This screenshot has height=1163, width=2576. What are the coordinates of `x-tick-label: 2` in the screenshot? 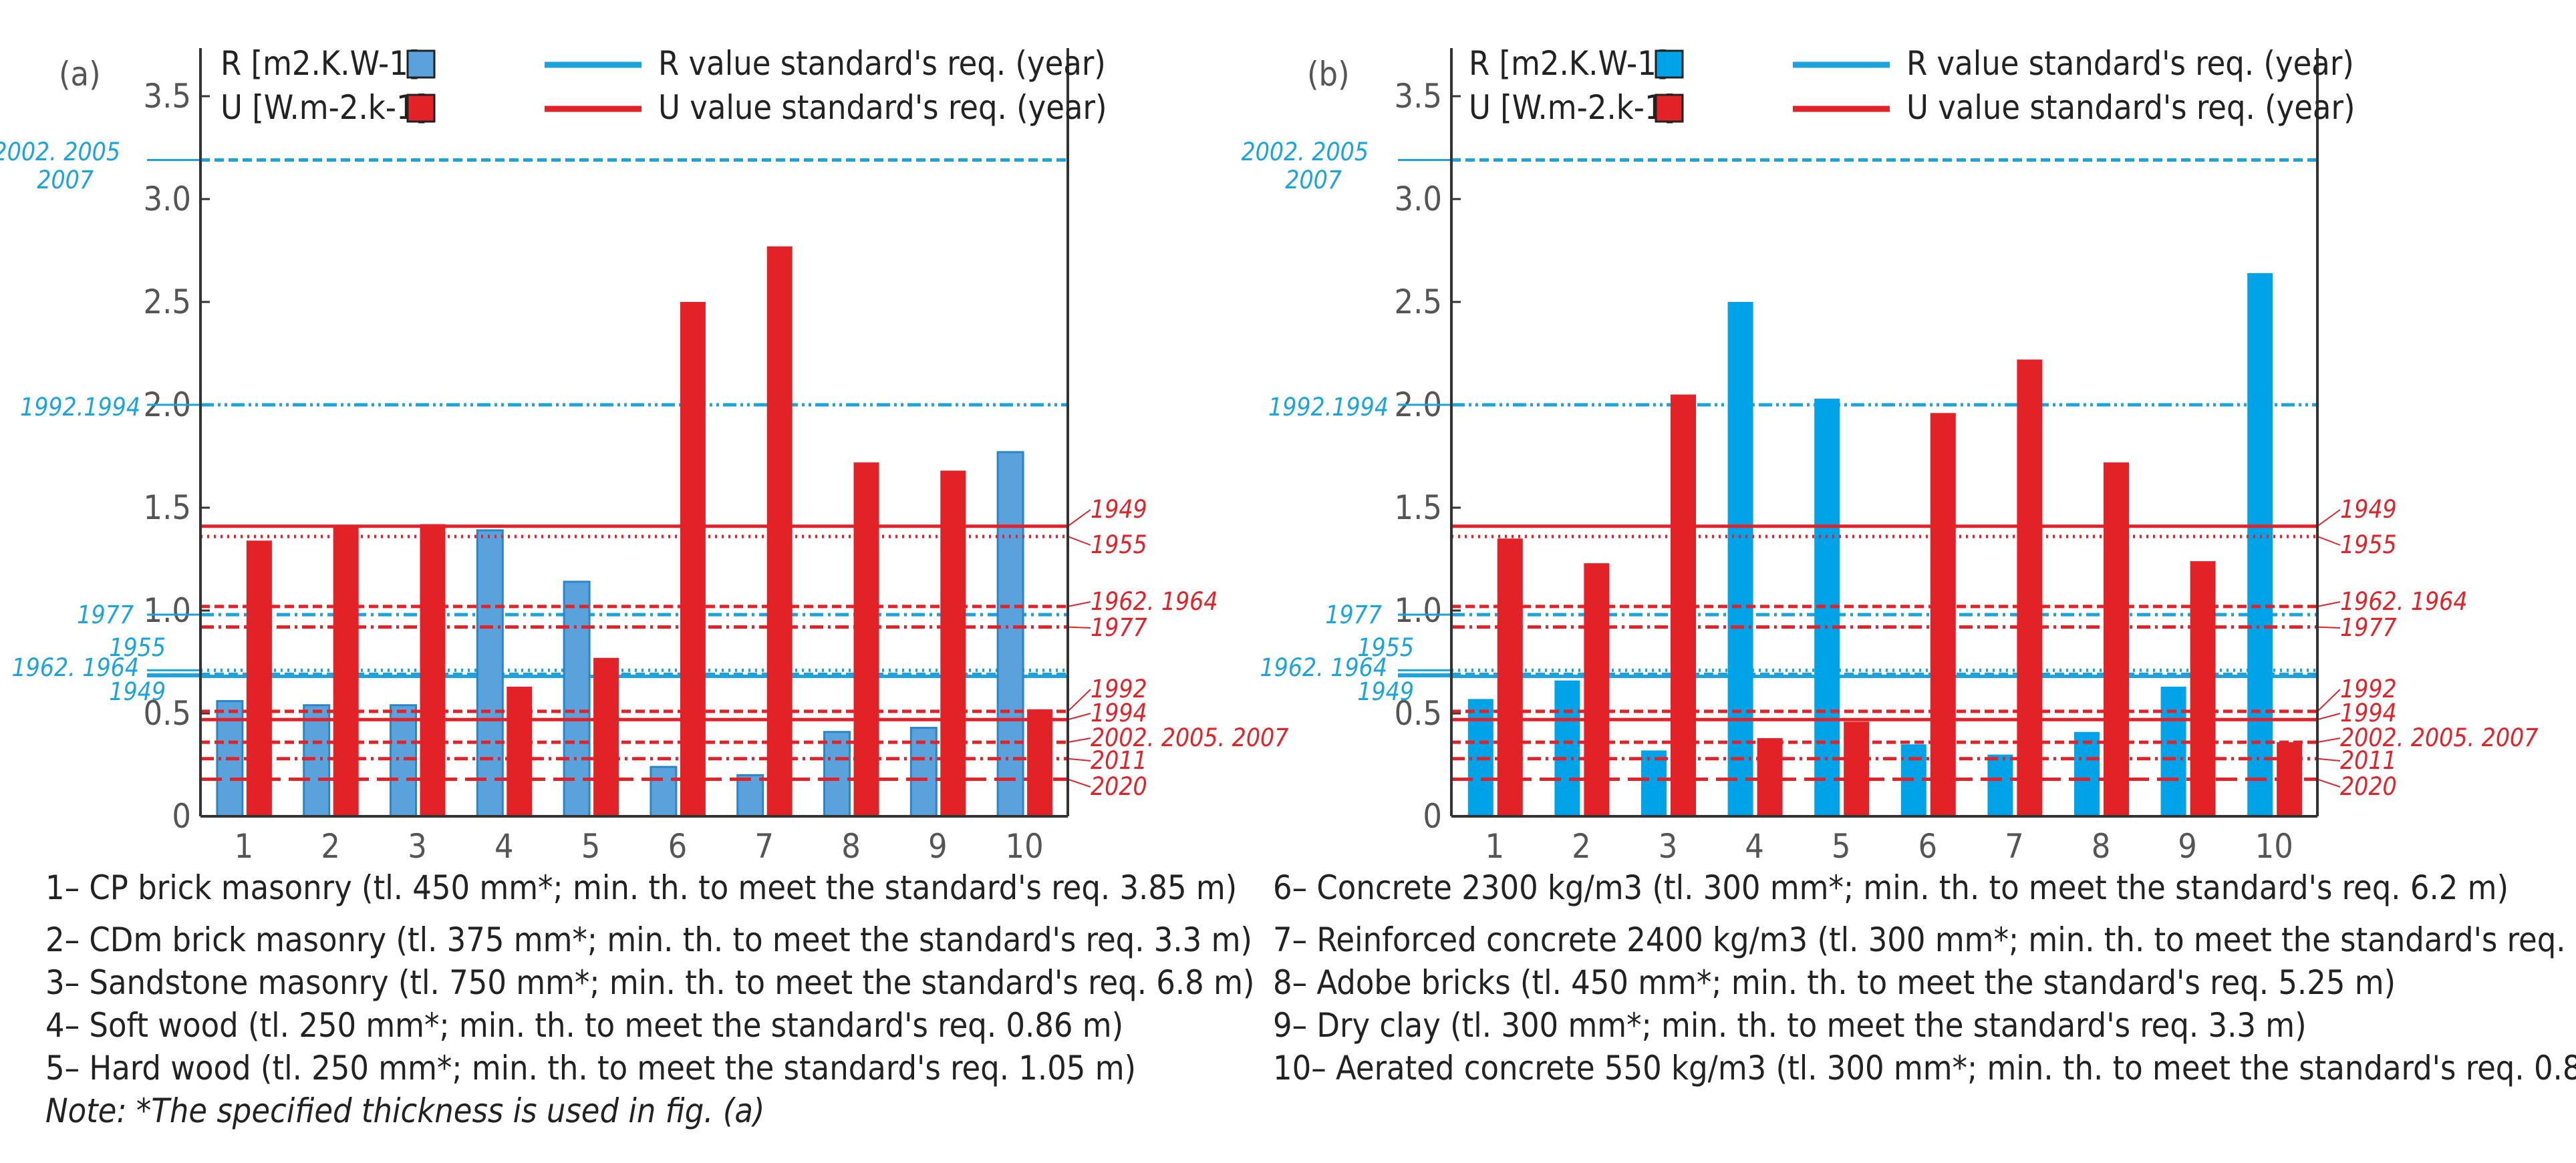 It's located at (1581, 846).